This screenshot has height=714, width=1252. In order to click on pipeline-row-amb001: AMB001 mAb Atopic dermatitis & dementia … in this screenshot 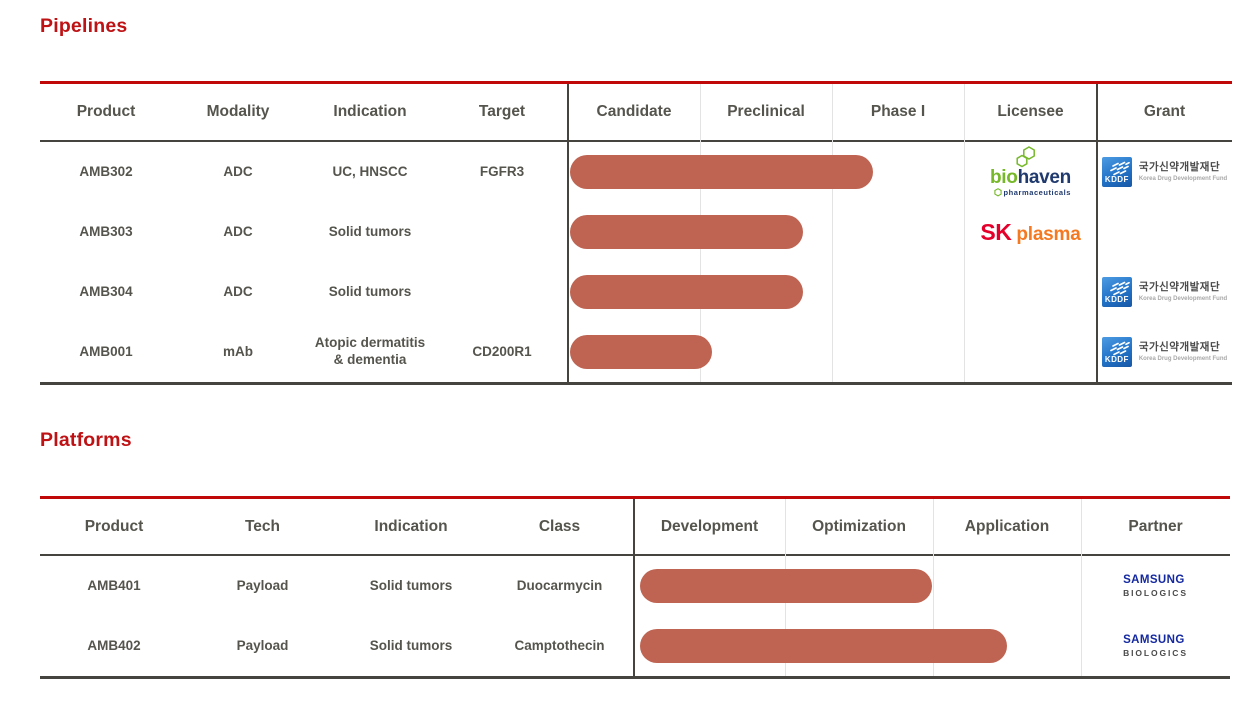, I will do `click(636, 352)`.